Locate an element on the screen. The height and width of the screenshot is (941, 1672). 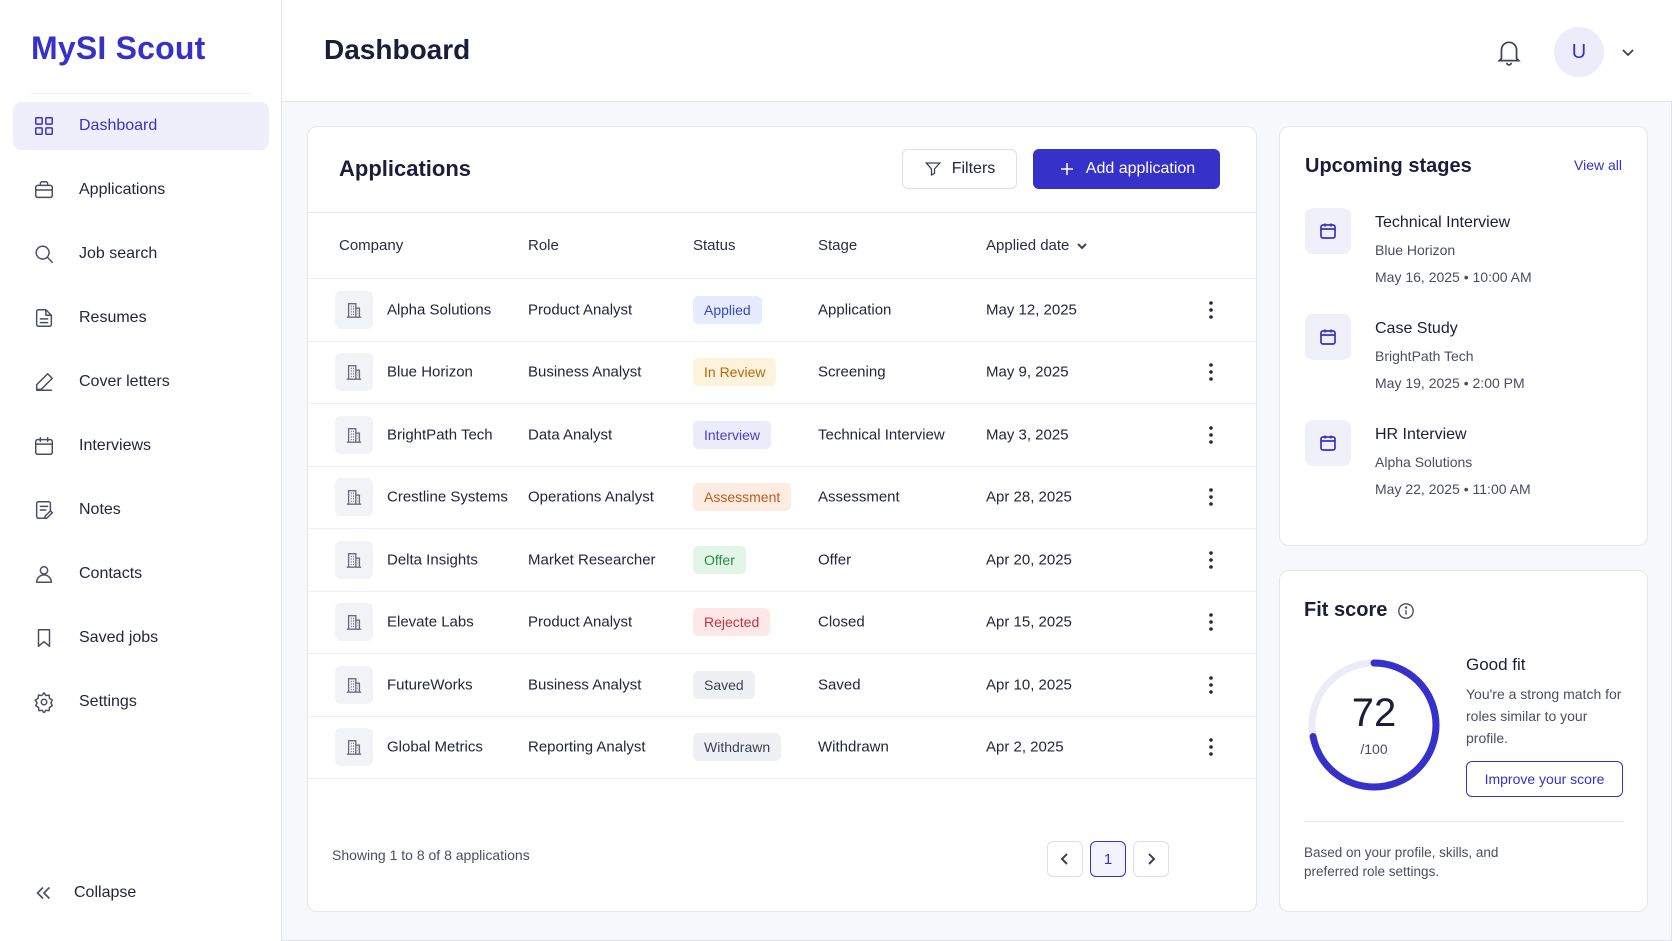
pagination-summary: Showing 1 to 8 of 8 applications is located at coordinates (431, 855).